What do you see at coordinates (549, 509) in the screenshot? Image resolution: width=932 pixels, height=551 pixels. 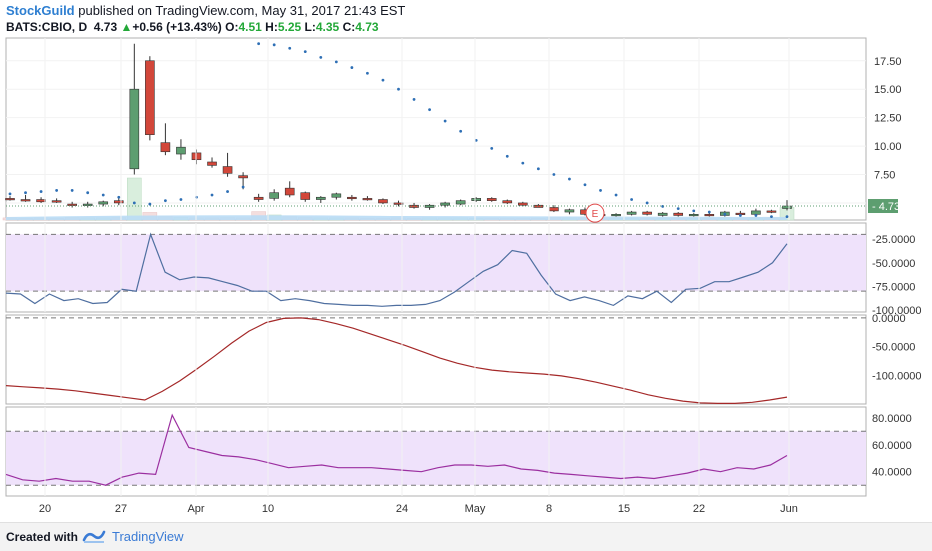 I see `x-tick-label: 8` at bounding box center [549, 509].